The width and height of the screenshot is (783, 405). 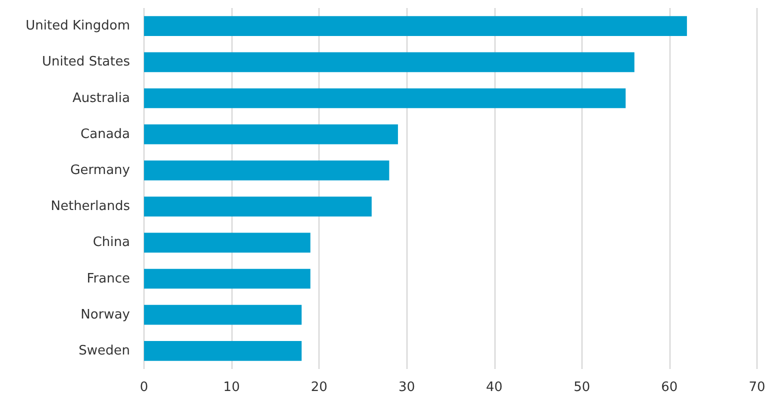 I want to click on y-tick-label: United Kingdom, so click(x=78, y=26).